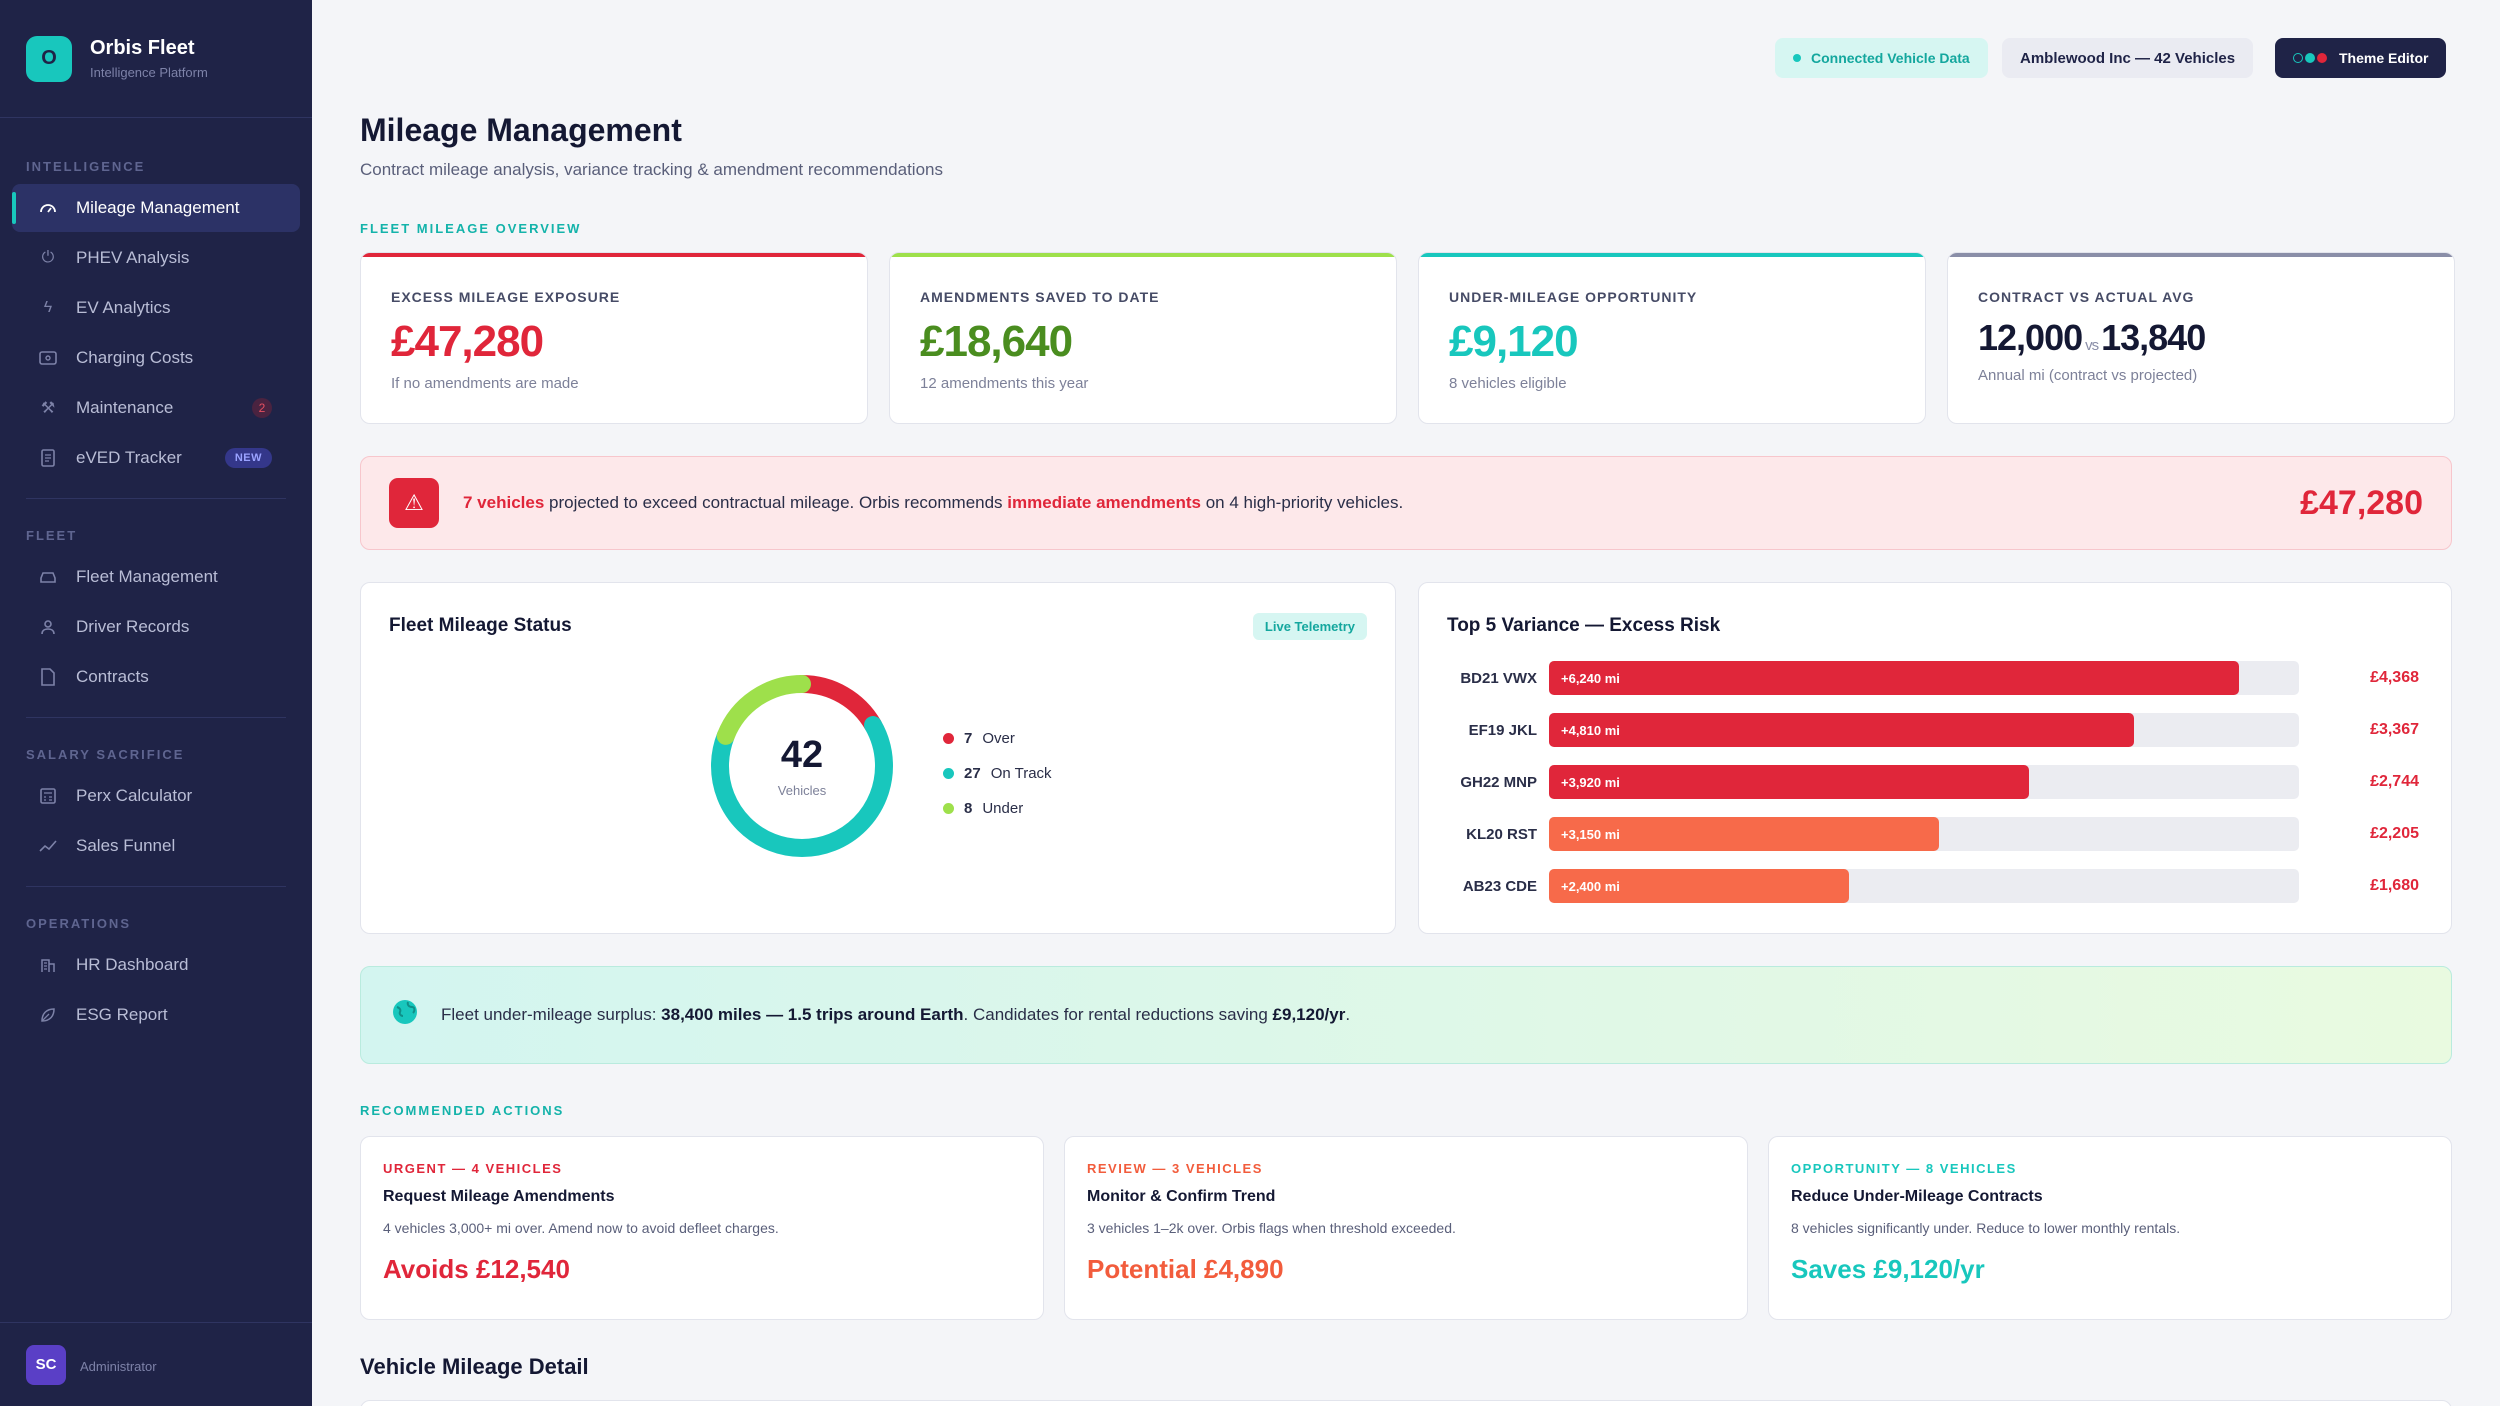  I want to click on sidebar-item-eved-tracker: eVED Tracker NEW, so click(156, 458).